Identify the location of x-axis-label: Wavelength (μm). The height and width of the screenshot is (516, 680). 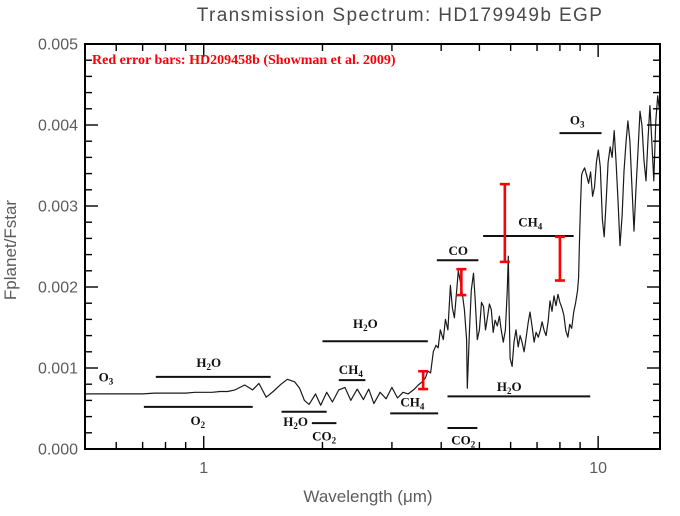
(367, 496).